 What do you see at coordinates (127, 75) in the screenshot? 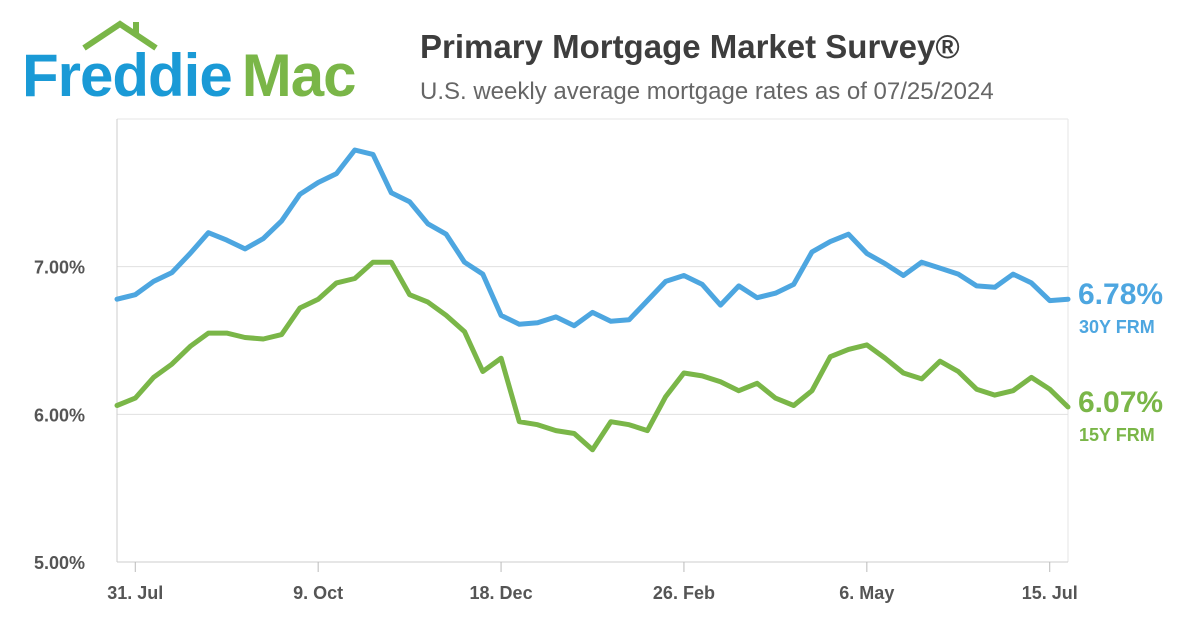
I see `logo-word-freddie: Freddie` at bounding box center [127, 75].